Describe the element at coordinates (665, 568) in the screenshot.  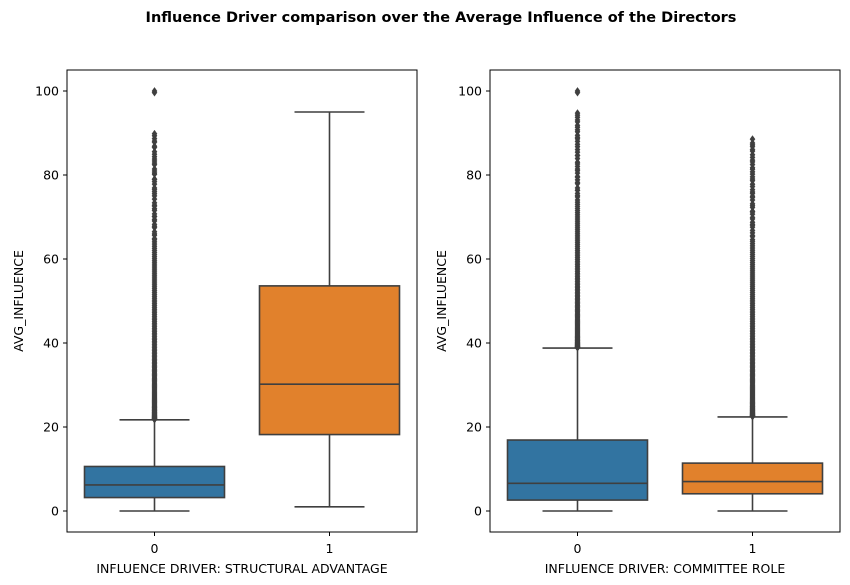
I see `x-axis-label: INFLUENCE DRIVER: COMMITTEE ROLE` at that location.